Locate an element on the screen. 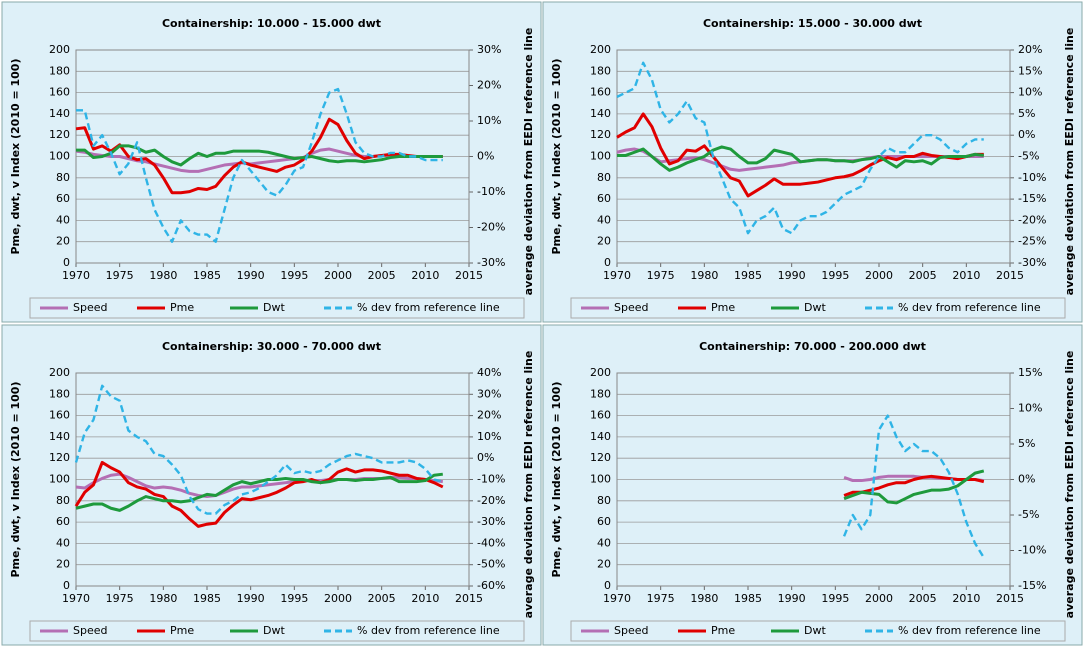 The height and width of the screenshot is (647, 1084). y-tick-label: 60 is located at coordinates (604, 198).